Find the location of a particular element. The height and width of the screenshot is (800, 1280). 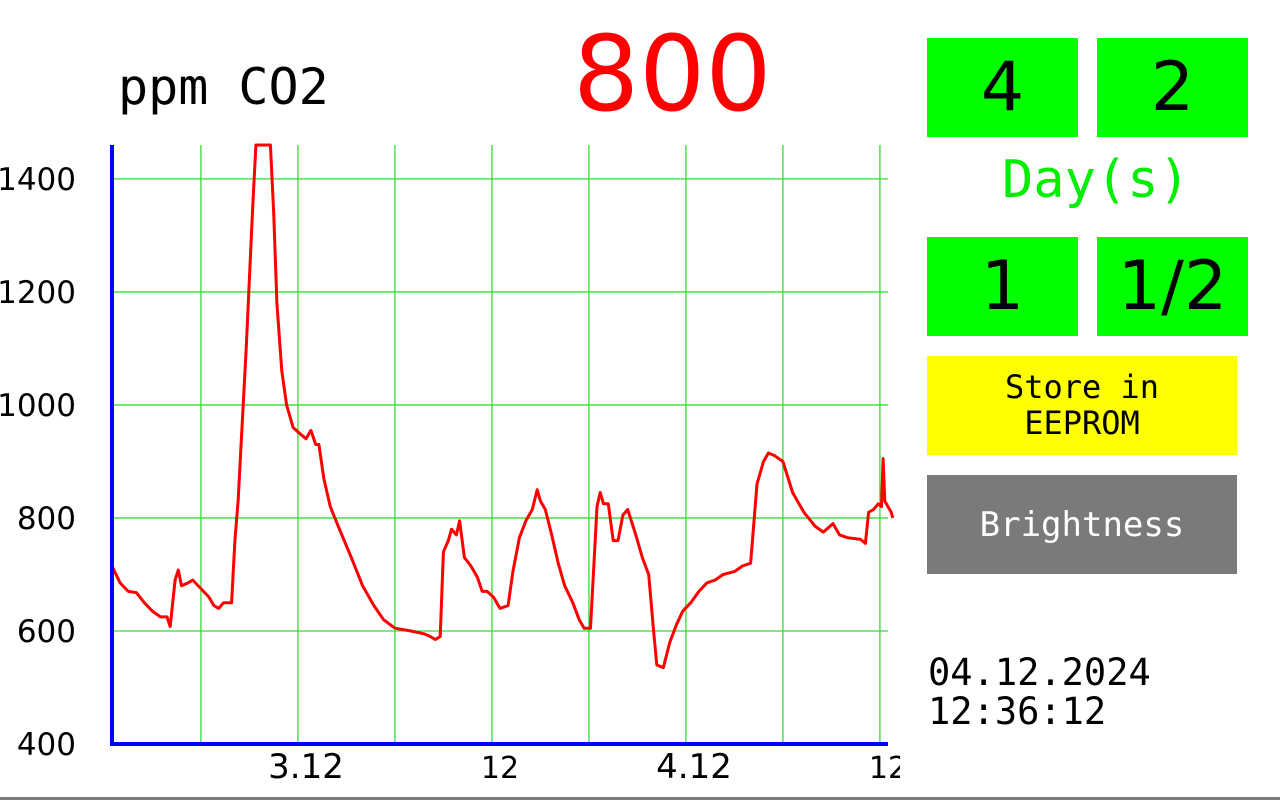

x-tick-label: 3.12 is located at coordinates (306, 767).